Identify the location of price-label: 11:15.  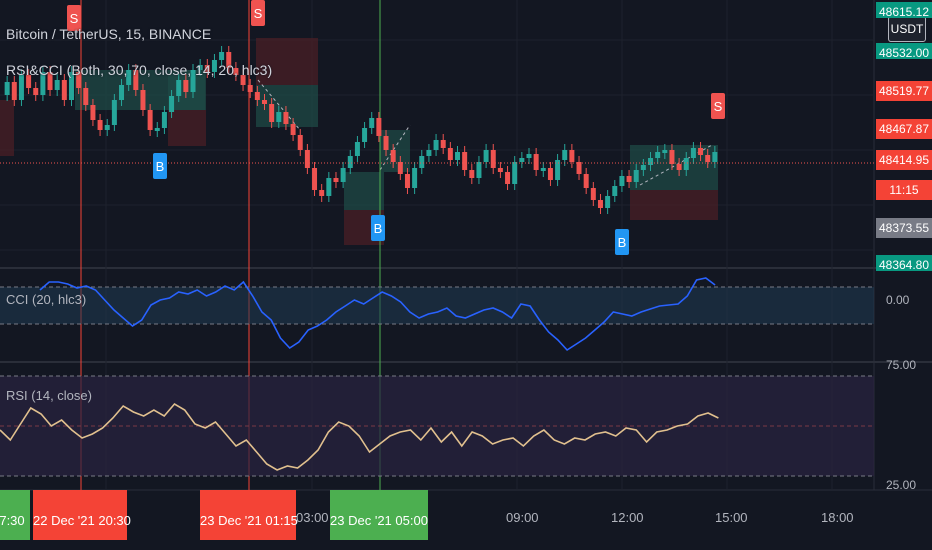
(904, 190).